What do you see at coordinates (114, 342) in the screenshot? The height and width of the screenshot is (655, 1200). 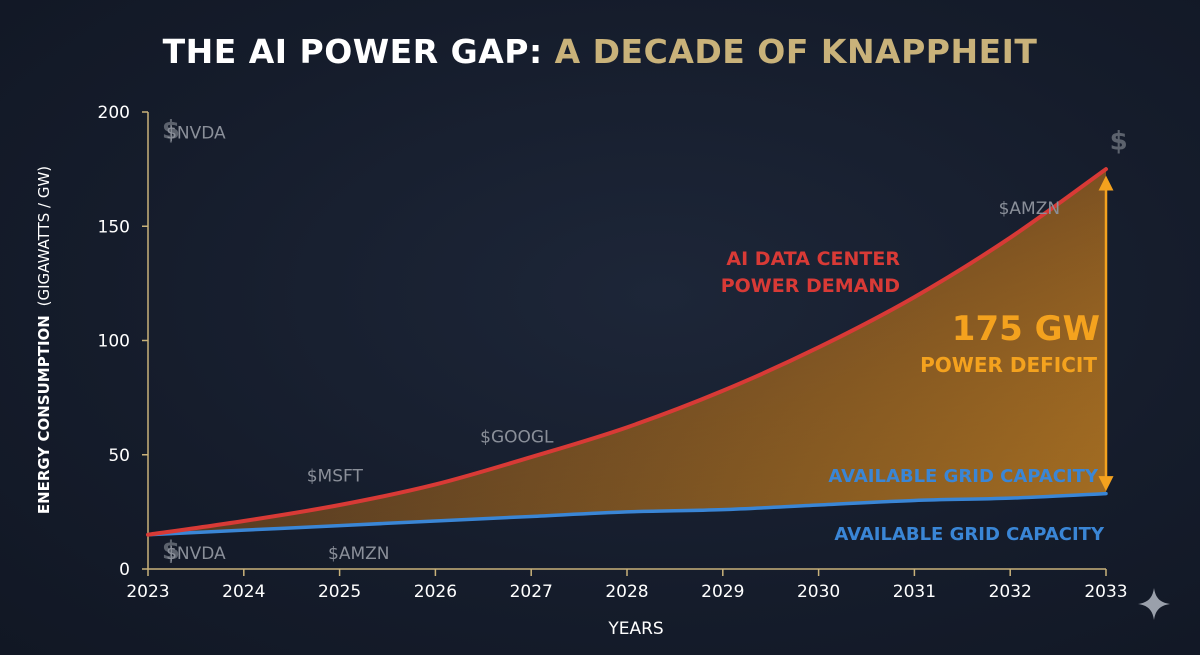 I see `y-tick-label: 100` at bounding box center [114, 342].